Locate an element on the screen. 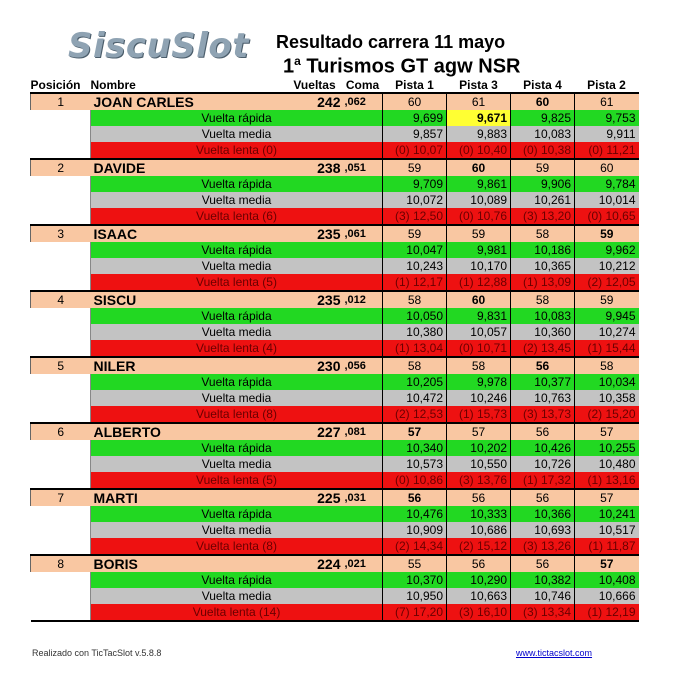 Image resolution: width=680 pixels, height=681 pixels. laps-cell: 225 is located at coordinates (314, 497).